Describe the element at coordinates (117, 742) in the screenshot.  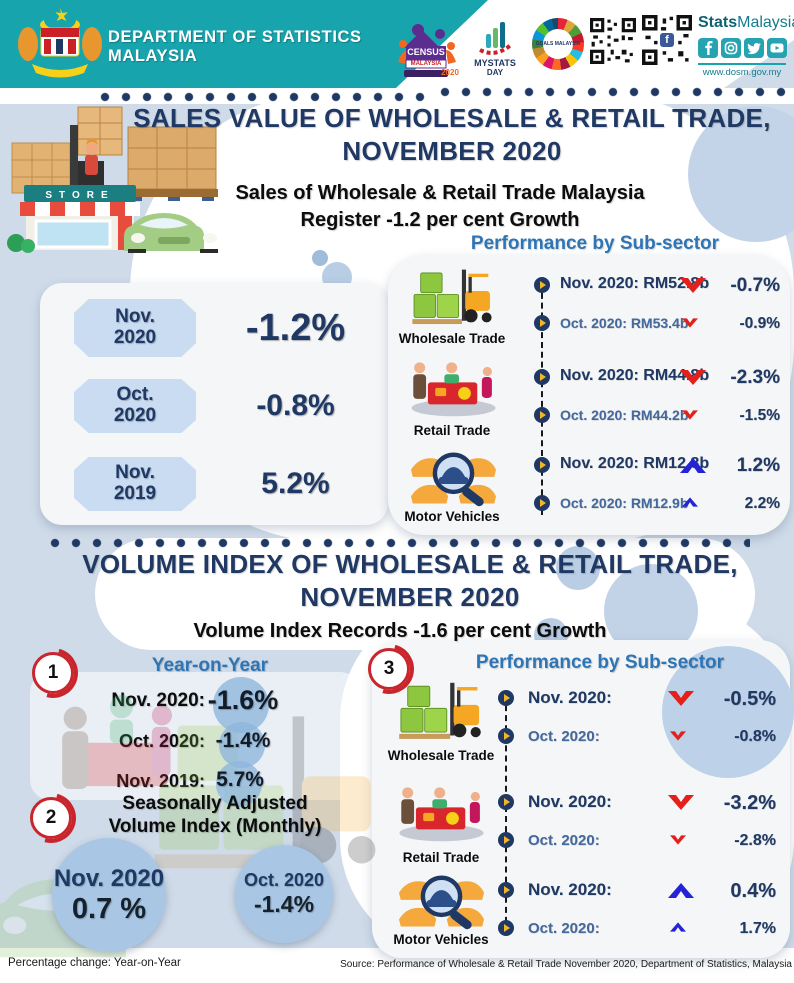
I see `faint-shoppers-illustration` at that location.